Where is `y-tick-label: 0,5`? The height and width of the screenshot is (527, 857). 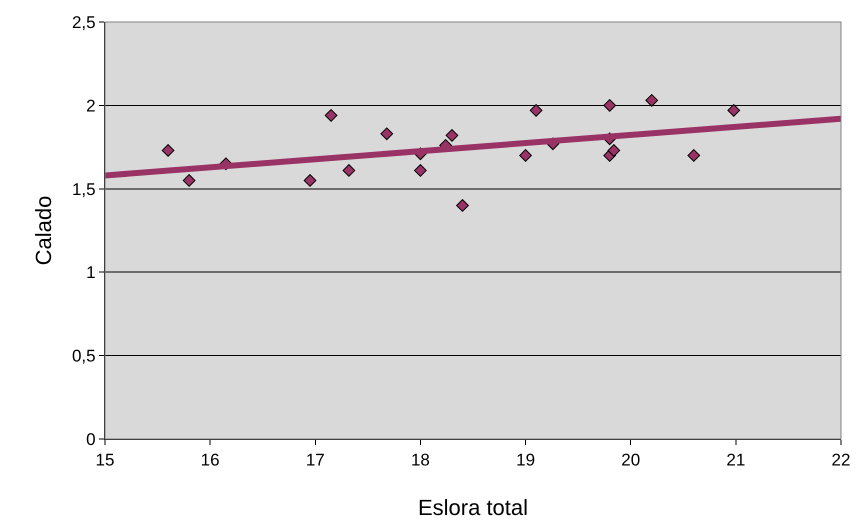
y-tick-label: 0,5 is located at coordinates (84, 356).